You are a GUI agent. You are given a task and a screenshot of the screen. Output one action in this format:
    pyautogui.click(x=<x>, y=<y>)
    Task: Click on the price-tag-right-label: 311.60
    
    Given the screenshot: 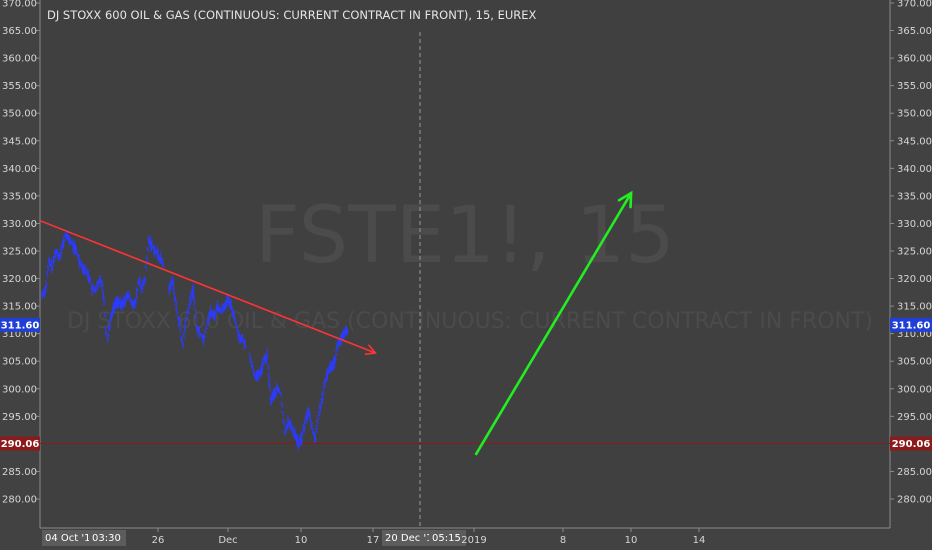 What is the action you would take?
    pyautogui.click(x=911, y=325)
    